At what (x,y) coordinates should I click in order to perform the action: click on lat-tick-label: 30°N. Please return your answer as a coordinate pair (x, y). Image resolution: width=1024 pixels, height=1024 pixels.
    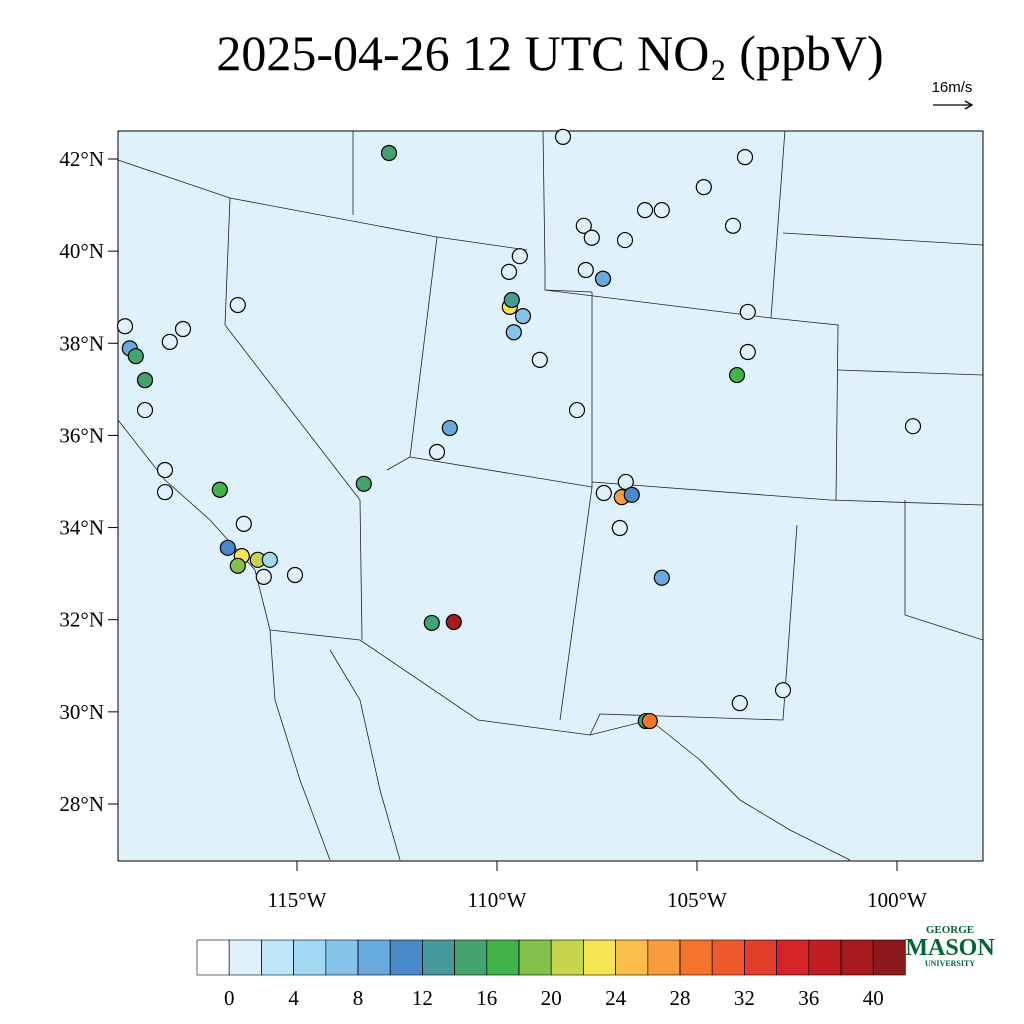
    Looking at the image, I should click on (81, 712).